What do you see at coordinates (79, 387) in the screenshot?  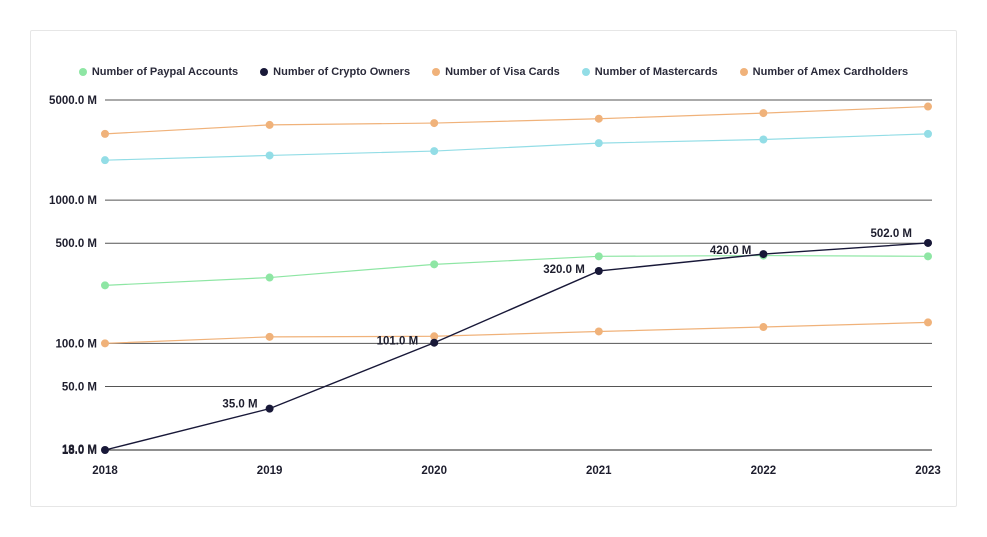 I see `y-tick-label: 50.0 M` at bounding box center [79, 387].